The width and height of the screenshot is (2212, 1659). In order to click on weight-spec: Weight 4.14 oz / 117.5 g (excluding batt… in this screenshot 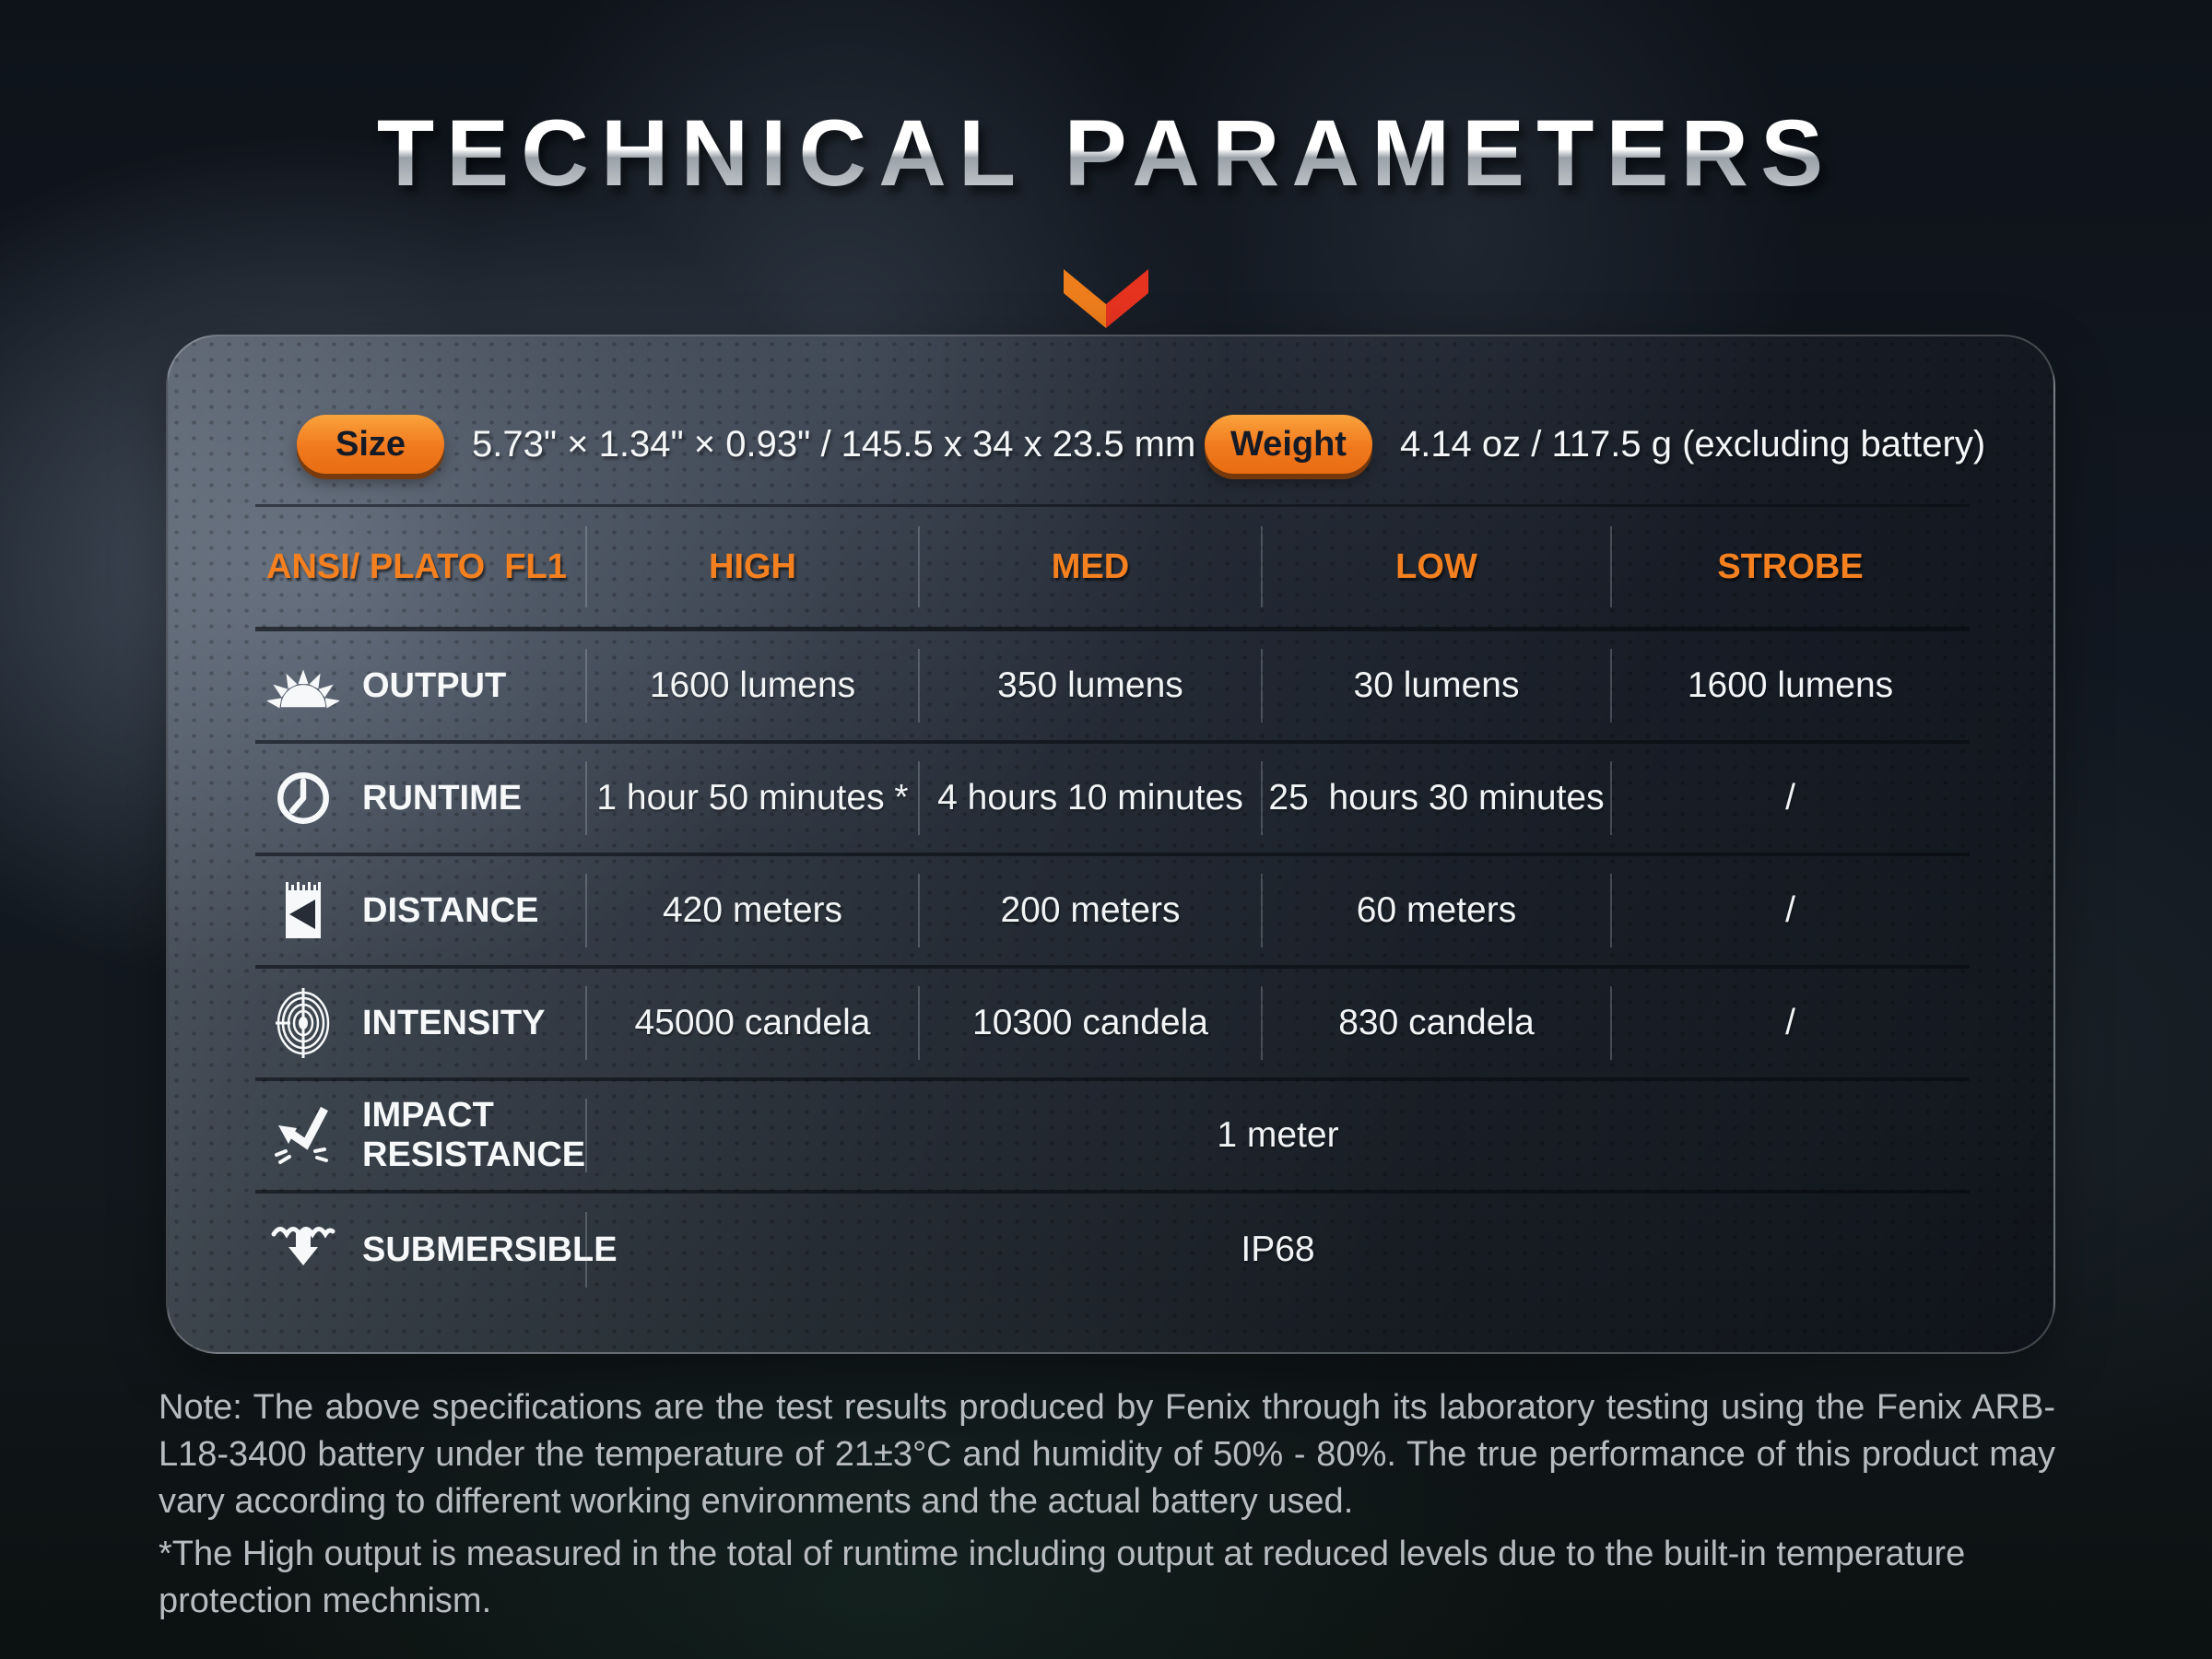, I will do `click(1595, 444)`.